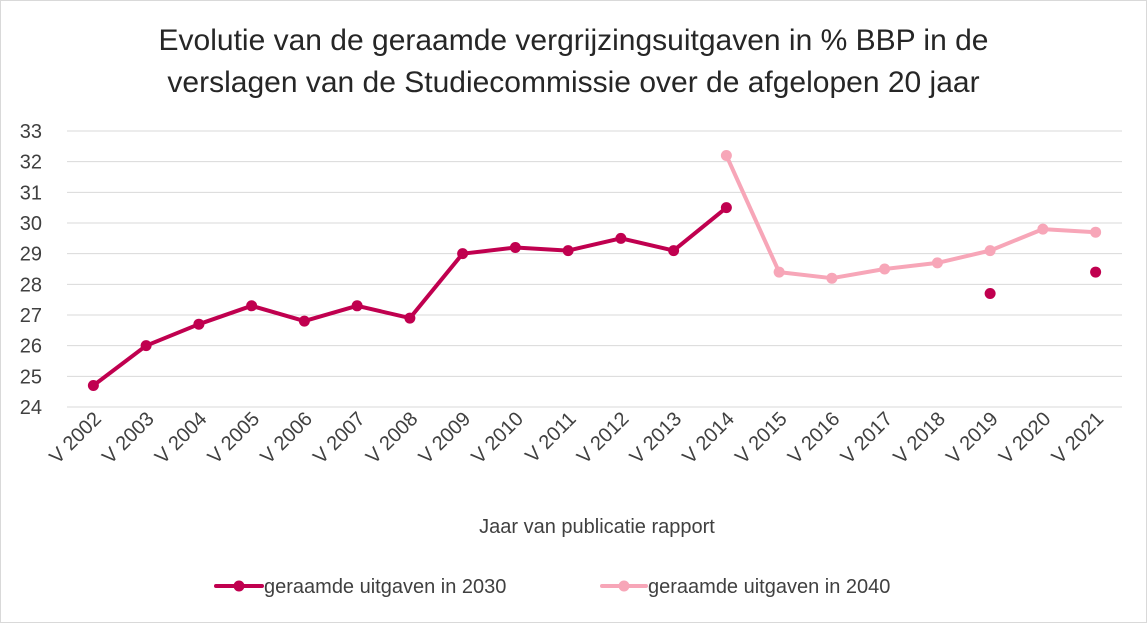 The image size is (1147, 623). Describe the element at coordinates (31, 224) in the screenshot. I see `y-tick-label: 30` at that location.